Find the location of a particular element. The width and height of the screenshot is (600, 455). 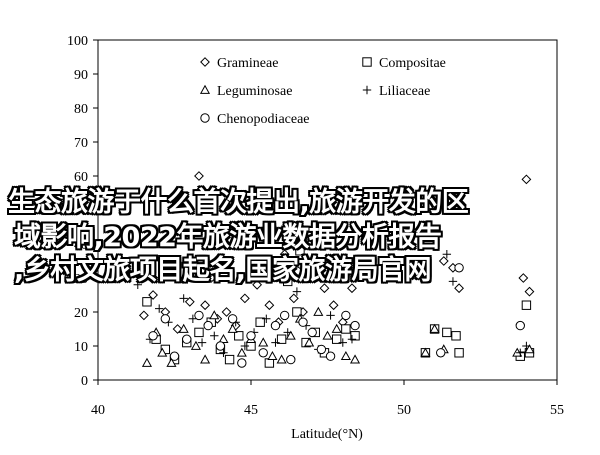

legend-item-leguminosae: Leguminosae is located at coordinates (245, 91).